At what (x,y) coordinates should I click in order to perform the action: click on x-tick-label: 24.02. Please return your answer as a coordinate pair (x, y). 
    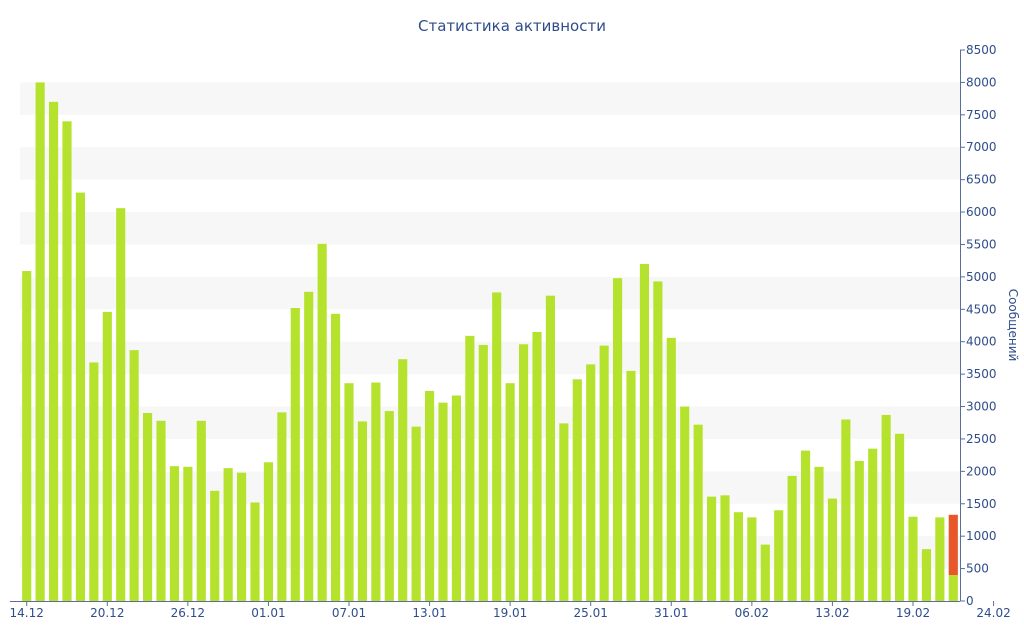
    Looking at the image, I should click on (993, 613).